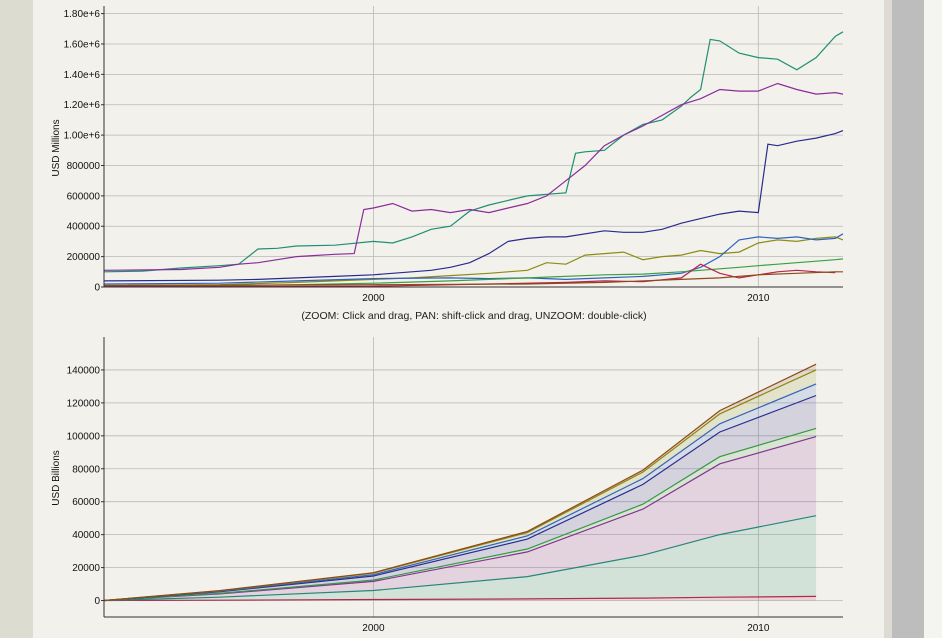  What do you see at coordinates (473, 279) in the screenshot?
I see `series-line-brown` at bounding box center [473, 279].